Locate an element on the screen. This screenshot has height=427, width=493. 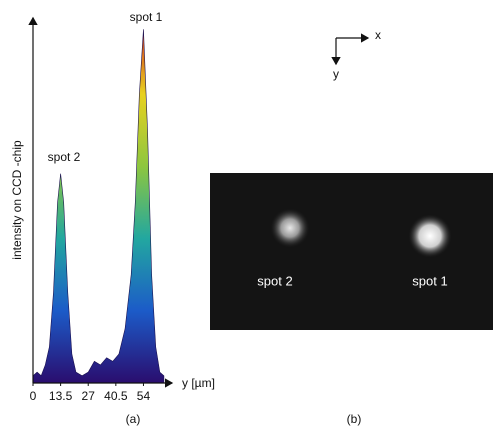
axis-name: y is located at coordinates (336, 74).